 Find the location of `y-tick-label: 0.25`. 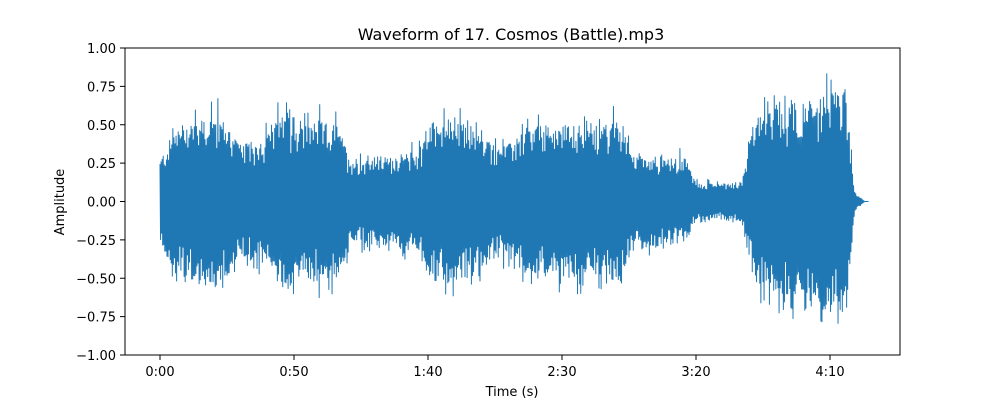

y-tick-label: 0.25 is located at coordinates (101, 164).